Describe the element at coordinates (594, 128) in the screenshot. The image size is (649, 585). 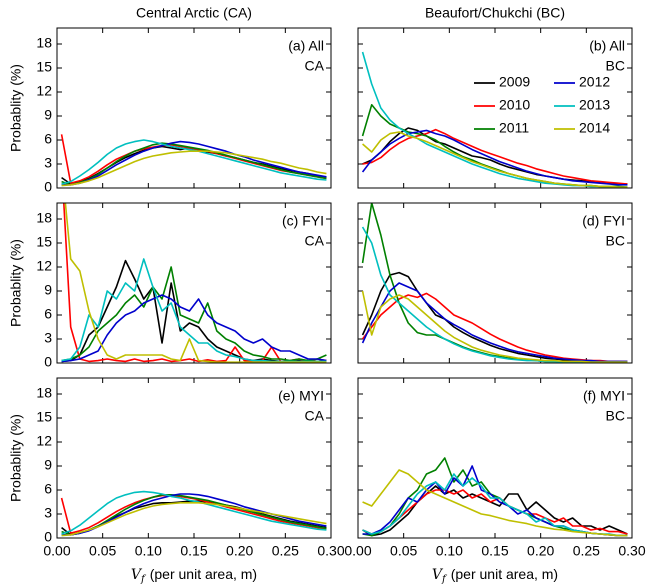
I see `legend-label: 2014` at that location.